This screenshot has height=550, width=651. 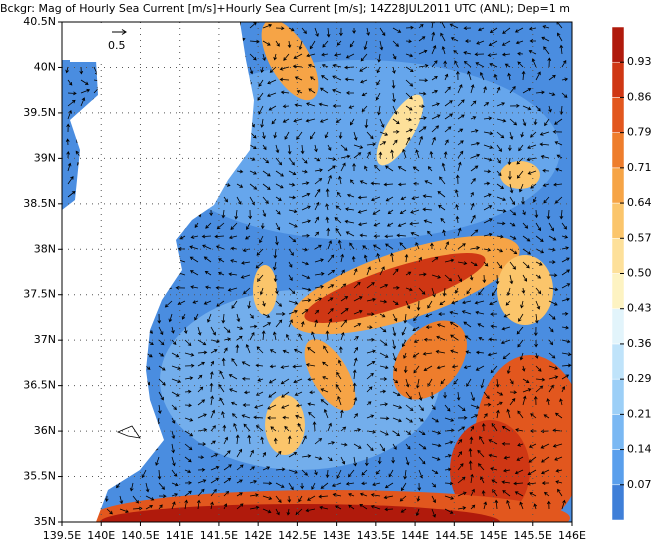 What do you see at coordinates (45, 339) in the screenshot?
I see `y-tick-label: 37N` at bounding box center [45, 339].